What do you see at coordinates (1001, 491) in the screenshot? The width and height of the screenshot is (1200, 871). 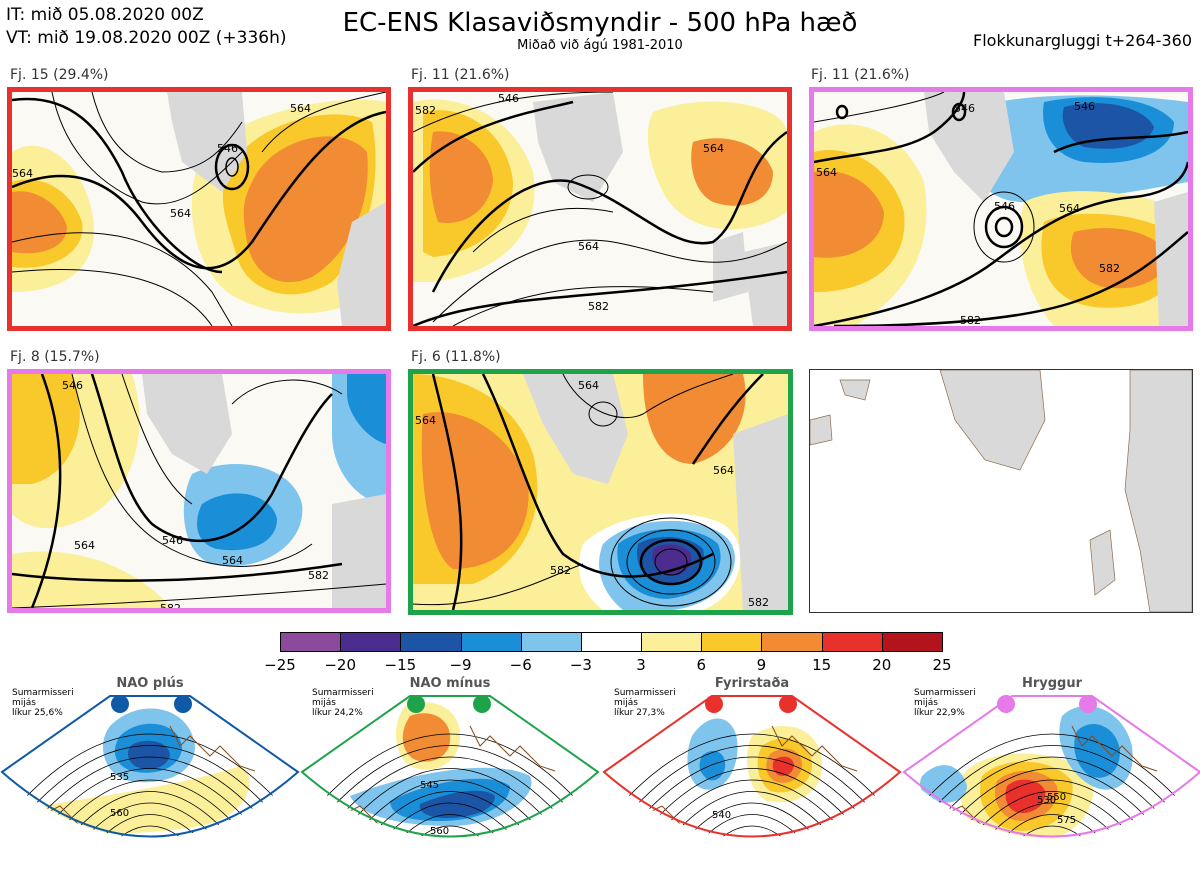 I see `base-map` at bounding box center [1001, 491].